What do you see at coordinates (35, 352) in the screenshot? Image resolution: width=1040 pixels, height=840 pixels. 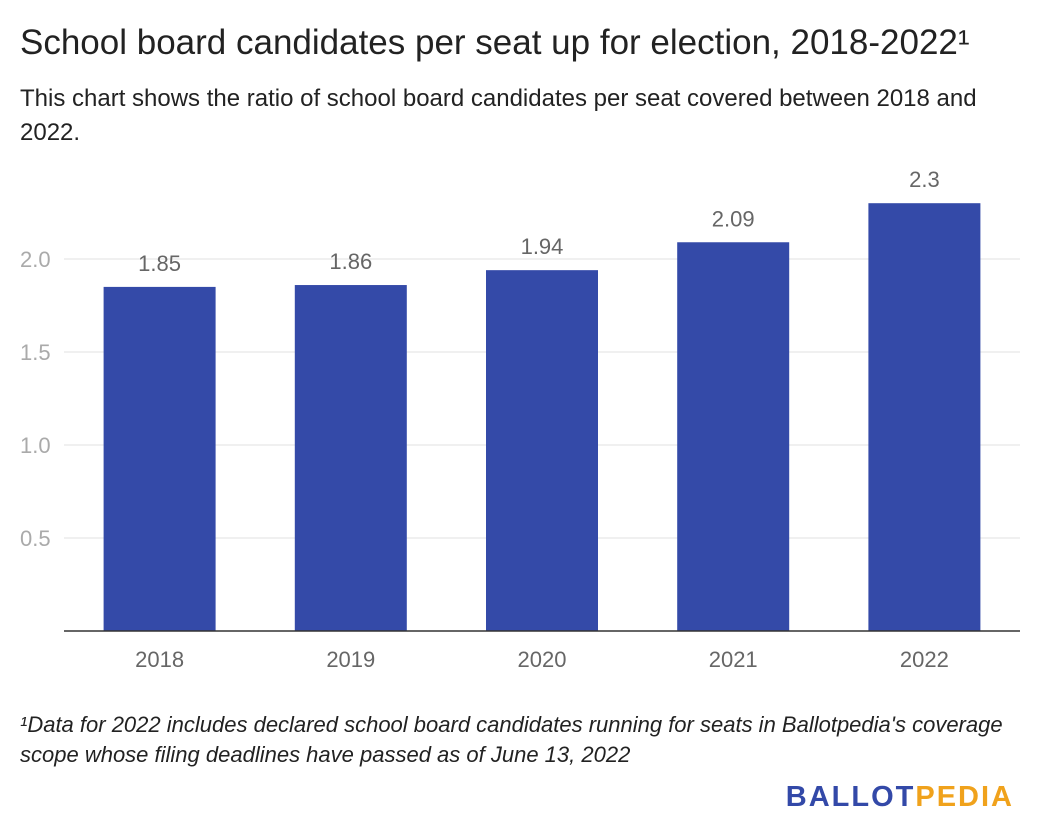 I see `y-tick-label: 1.5` at bounding box center [35, 352].